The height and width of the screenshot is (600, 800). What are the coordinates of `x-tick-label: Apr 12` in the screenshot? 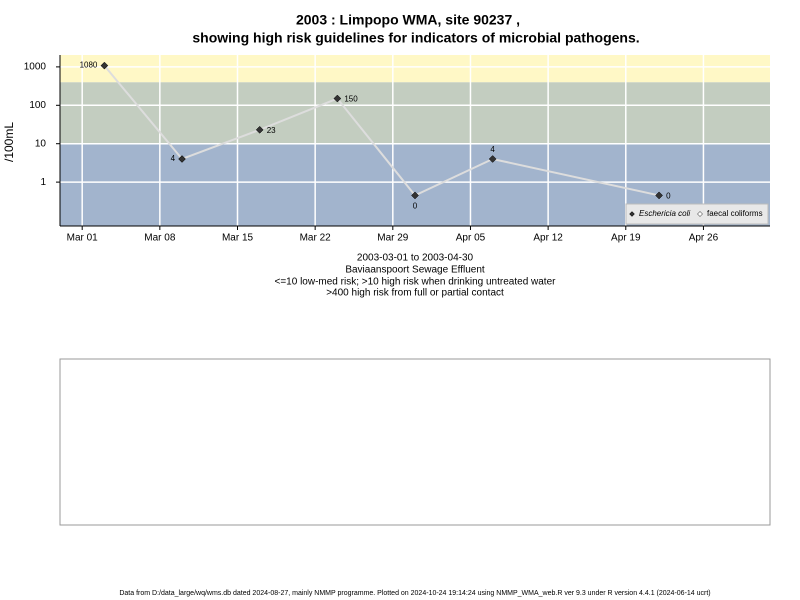 It's located at (548, 238).